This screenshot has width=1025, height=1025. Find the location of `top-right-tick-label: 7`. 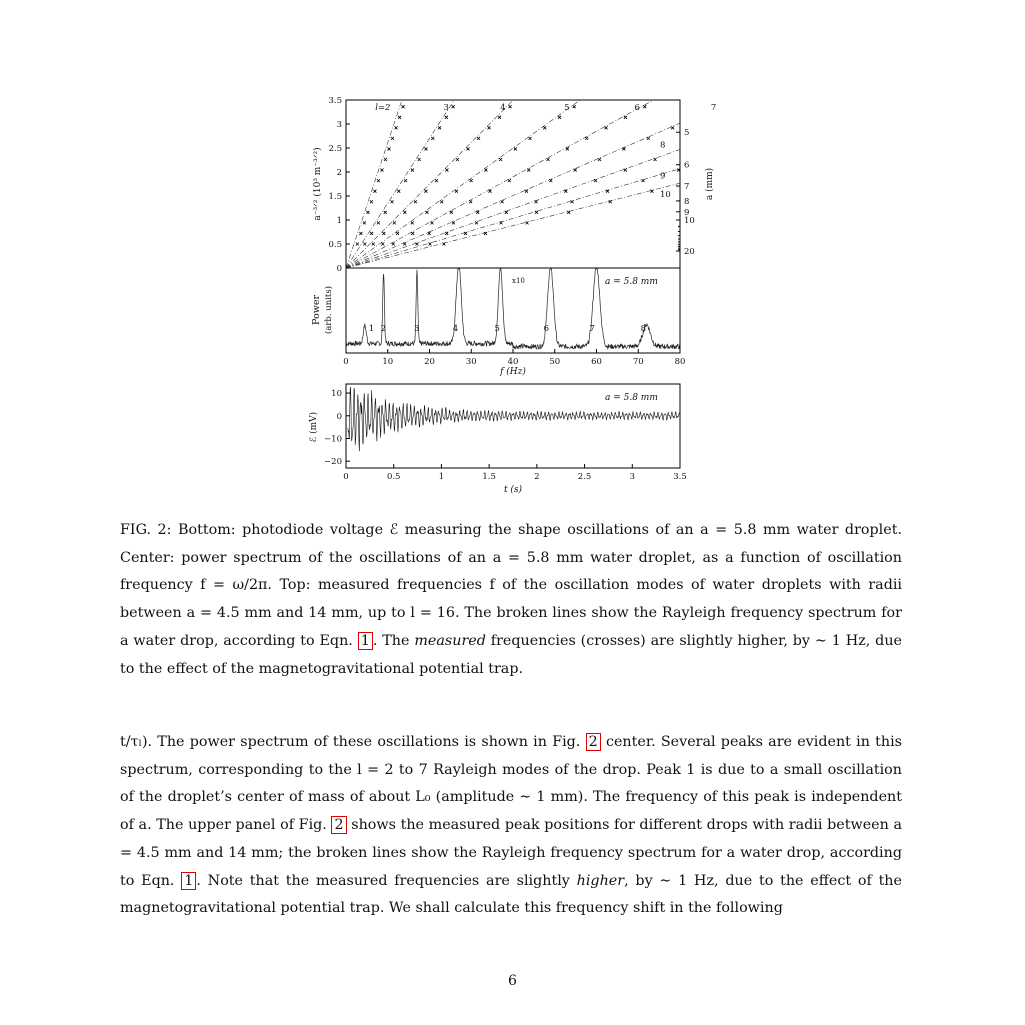

top-right-tick-label: 7 is located at coordinates (686, 187).